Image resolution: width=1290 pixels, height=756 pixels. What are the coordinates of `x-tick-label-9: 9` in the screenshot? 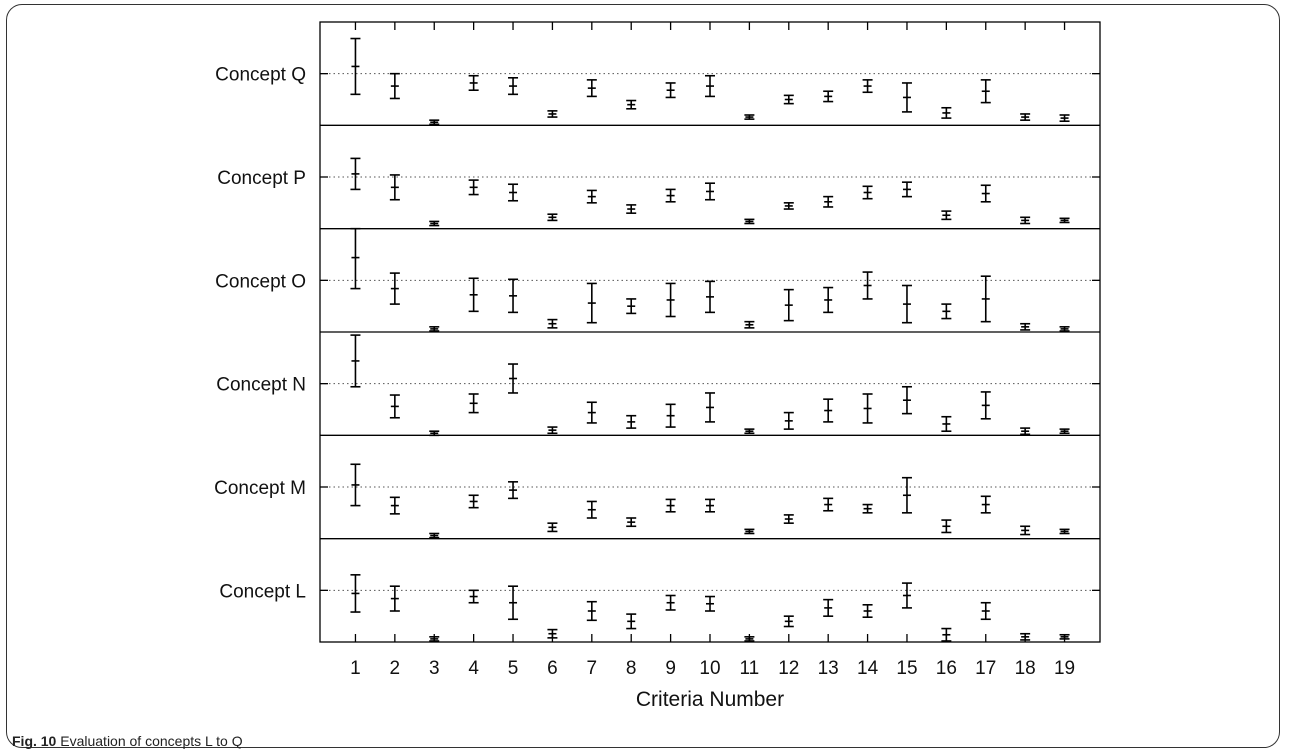 It's located at (670, 668).